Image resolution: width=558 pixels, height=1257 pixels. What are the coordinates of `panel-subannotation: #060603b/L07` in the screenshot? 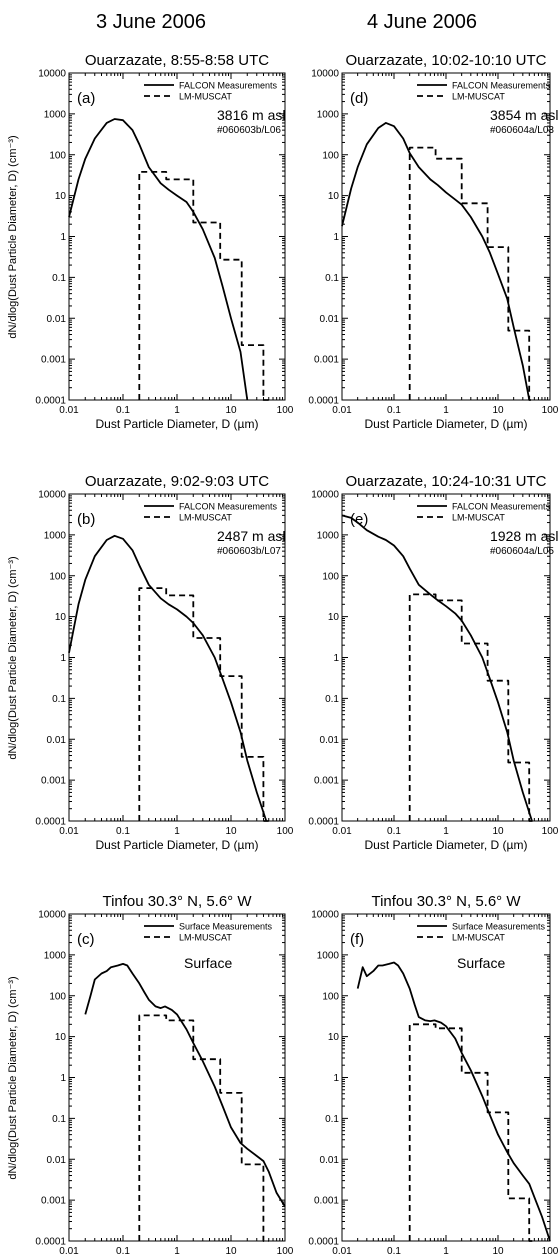 It's located at (249, 551).